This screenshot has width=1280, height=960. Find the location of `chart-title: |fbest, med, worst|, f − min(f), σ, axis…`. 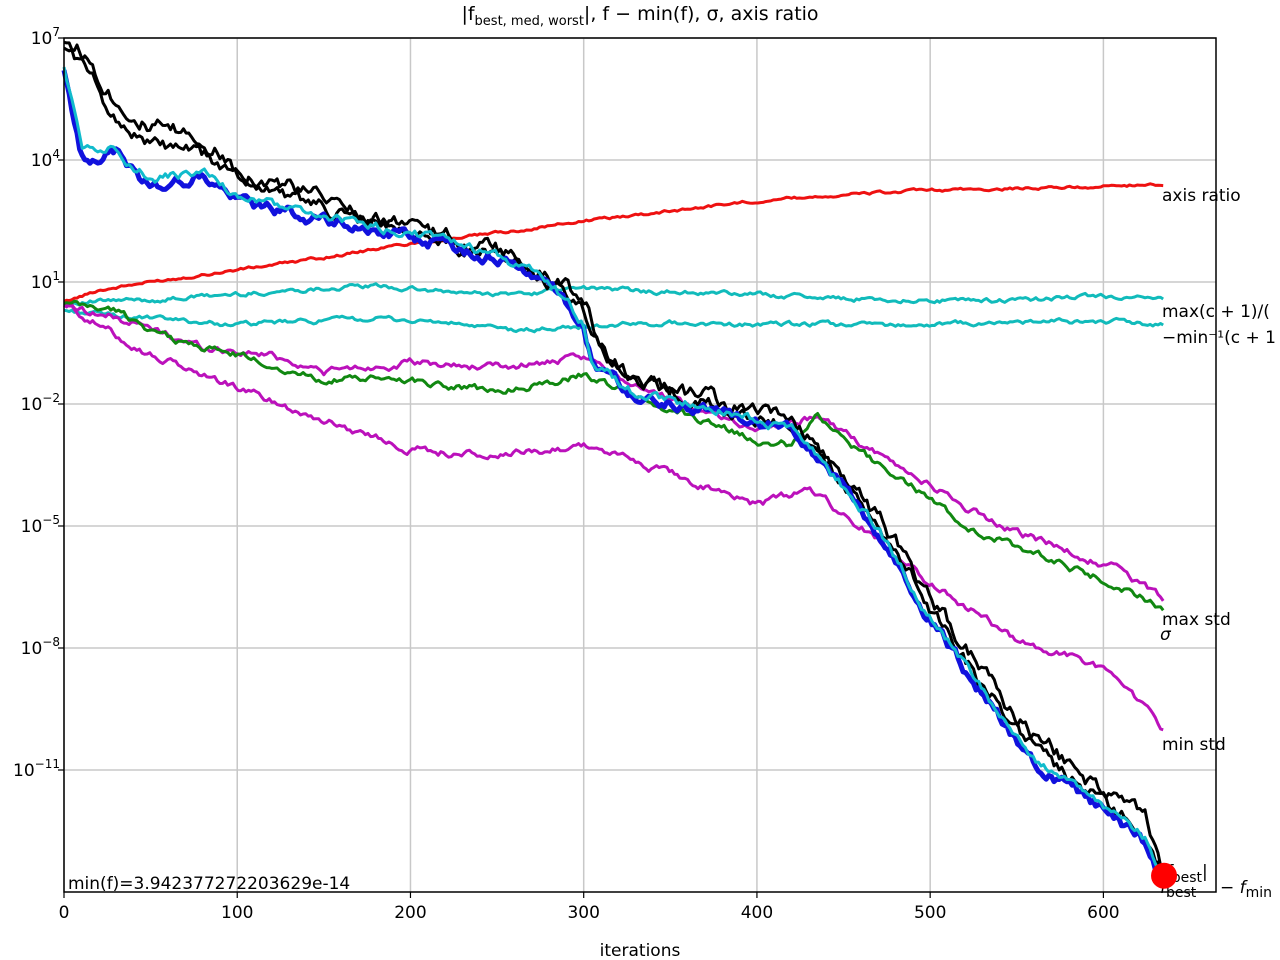

chart-title: |fbest, med, worst|, f − min(f), σ, axis… is located at coordinates (639, 16).